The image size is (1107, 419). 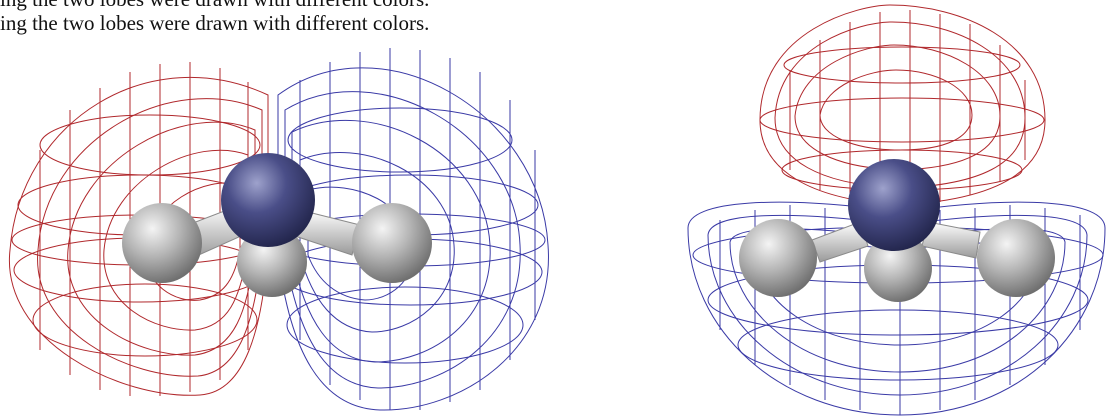 I want to click on bonds-right, so click(x=896, y=242).